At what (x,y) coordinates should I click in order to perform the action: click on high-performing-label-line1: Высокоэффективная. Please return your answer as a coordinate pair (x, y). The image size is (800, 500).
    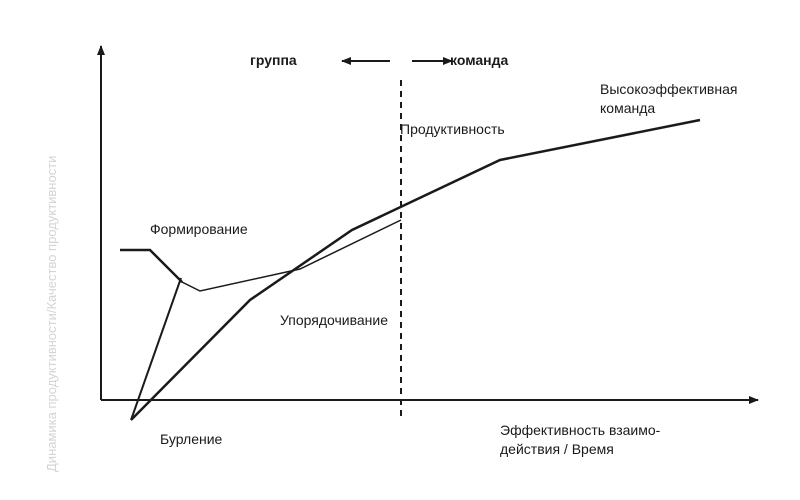
    Looking at the image, I should click on (668, 89).